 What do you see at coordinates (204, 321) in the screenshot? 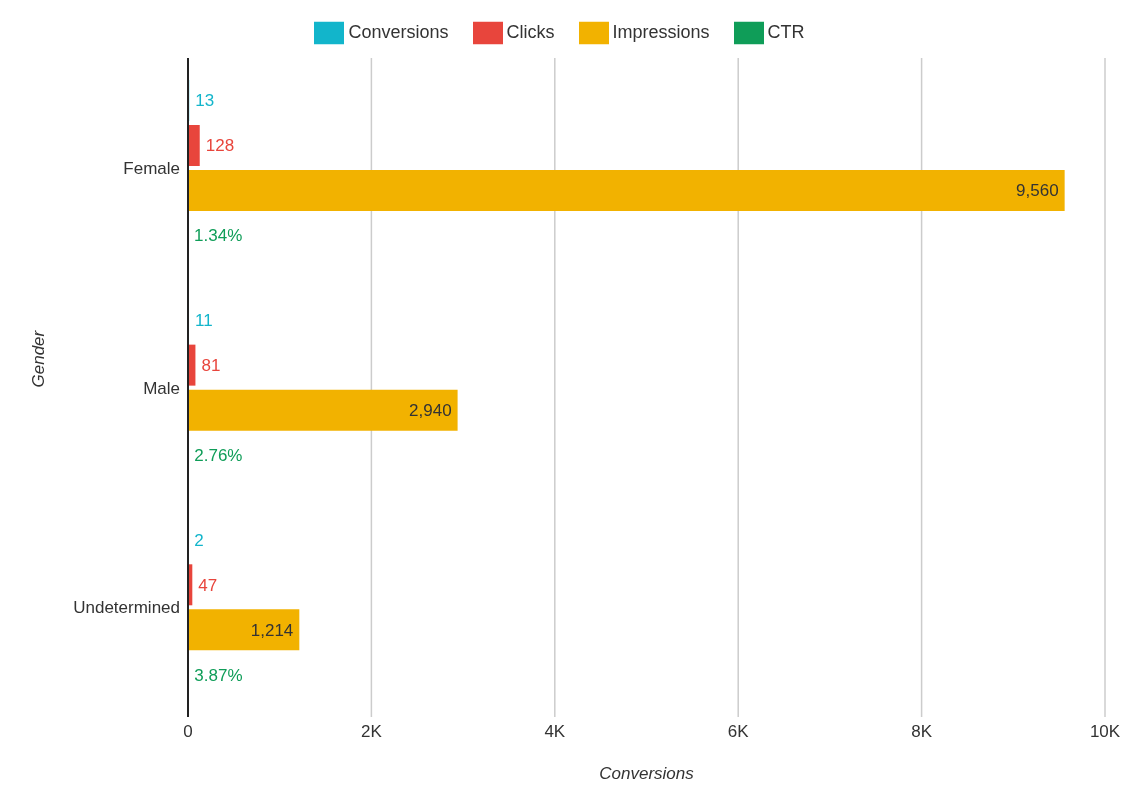
I see `data-label: 11` at bounding box center [204, 321].